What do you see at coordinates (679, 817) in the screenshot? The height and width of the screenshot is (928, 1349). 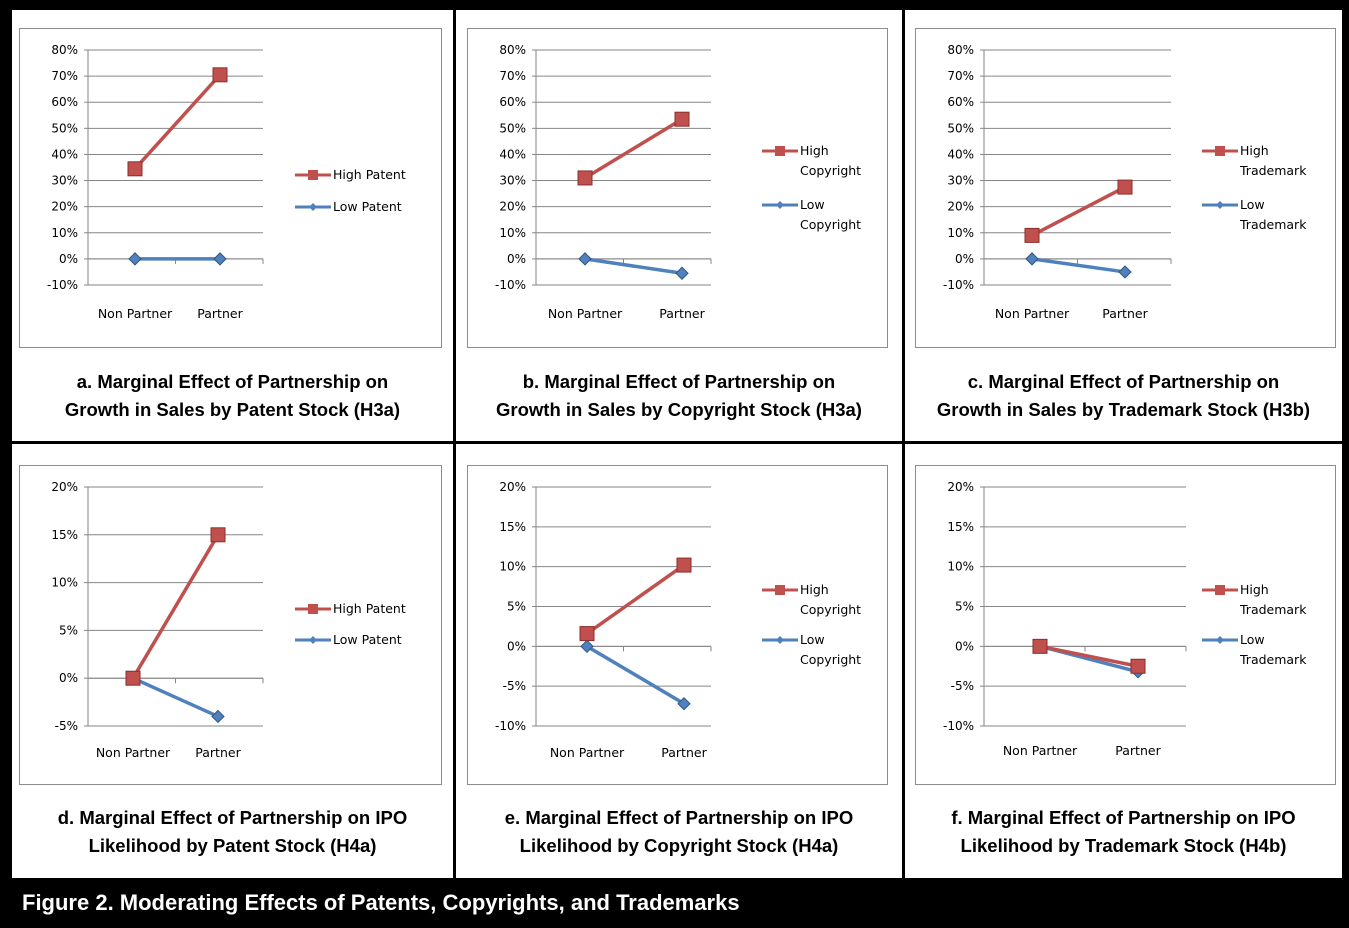 I see `caption-e-line1: e. Marginal Effect of Partnership on IPO` at bounding box center [679, 817].